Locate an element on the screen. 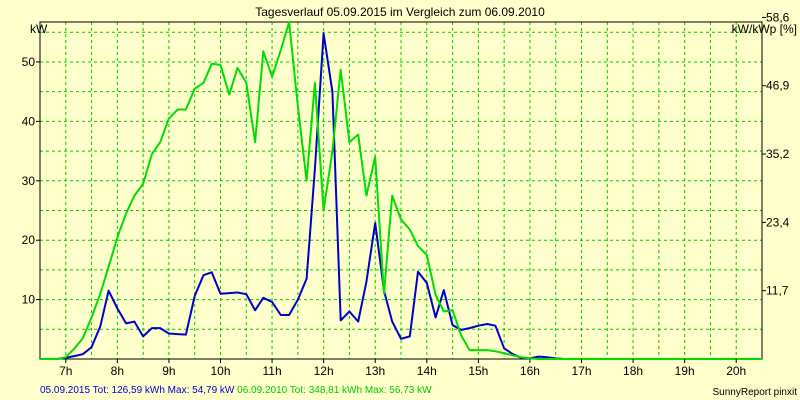 Image resolution: width=800 pixels, height=400 pixels. y-right-tick-label: 11,7 is located at coordinates (777, 291).